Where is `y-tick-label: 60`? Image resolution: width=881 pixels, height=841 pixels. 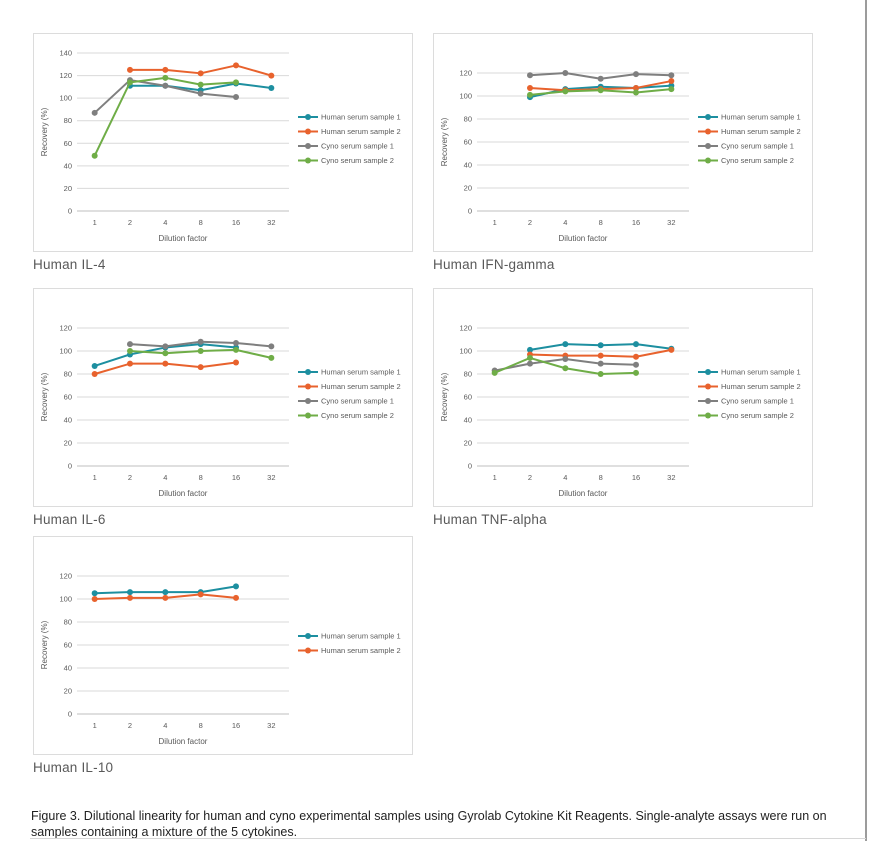
y-tick-label: 60 is located at coordinates (68, 397).